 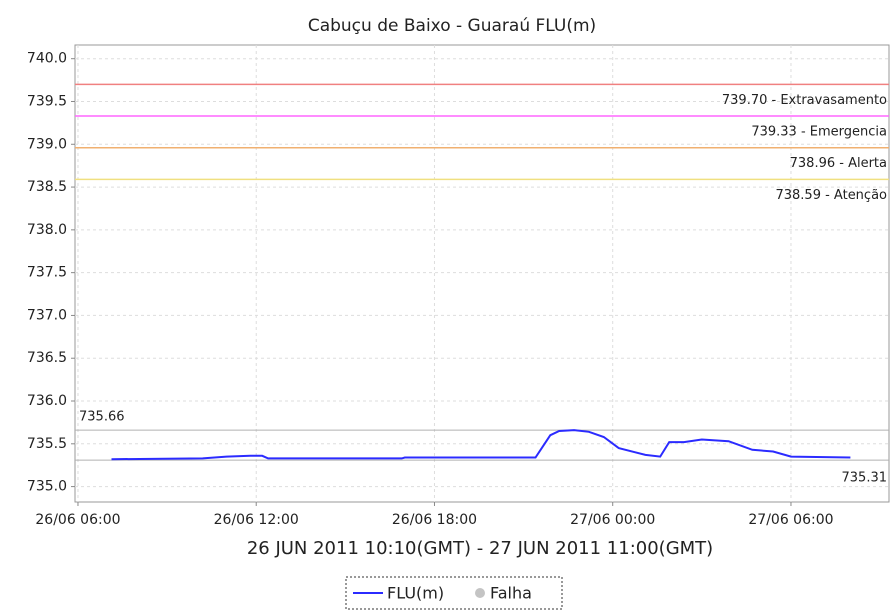 What do you see at coordinates (102, 417) in the screenshot?
I see `extreme-label: 735.66` at bounding box center [102, 417].